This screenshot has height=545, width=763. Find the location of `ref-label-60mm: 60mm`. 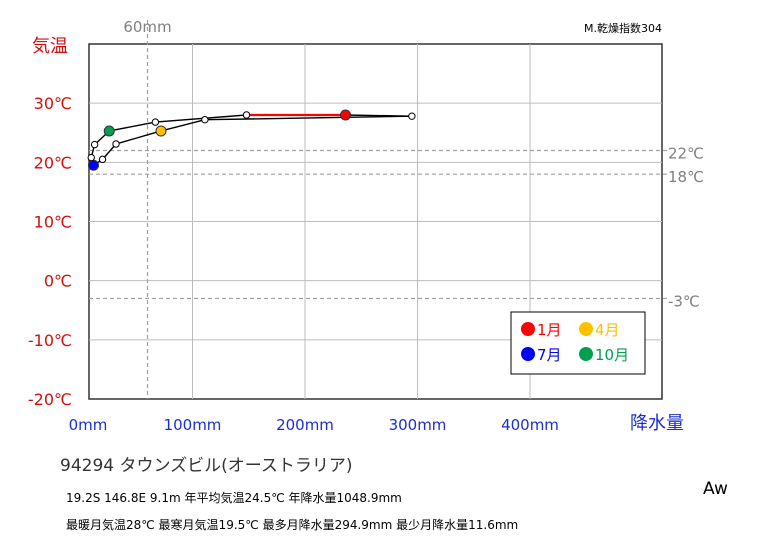

ref-label-60mm: 60mm is located at coordinates (147, 27).